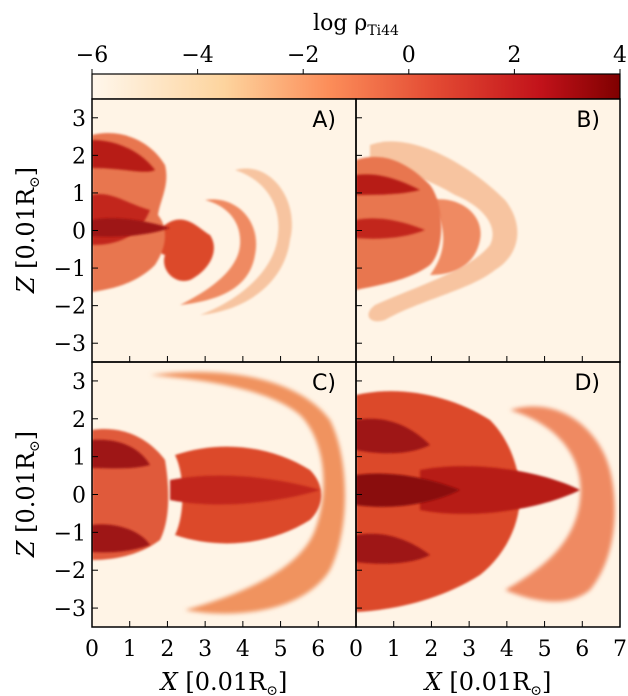  What do you see at coordinates (383, 31) in the screenshot?
I see `colorbar-label-sub: Ti44` at bounding box center [383, 31].